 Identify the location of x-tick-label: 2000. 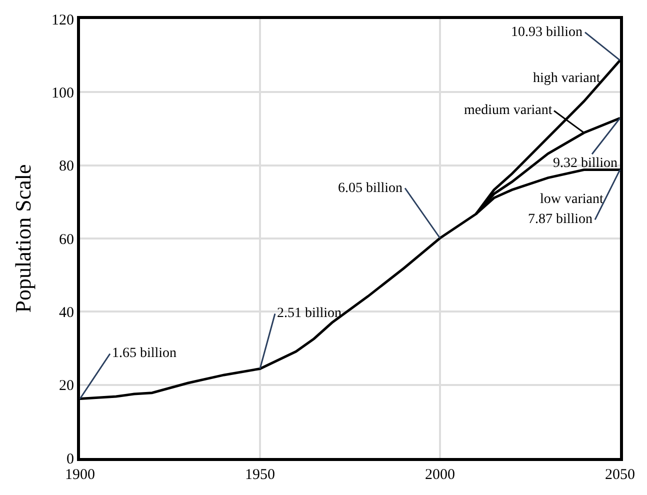
(440, 475).